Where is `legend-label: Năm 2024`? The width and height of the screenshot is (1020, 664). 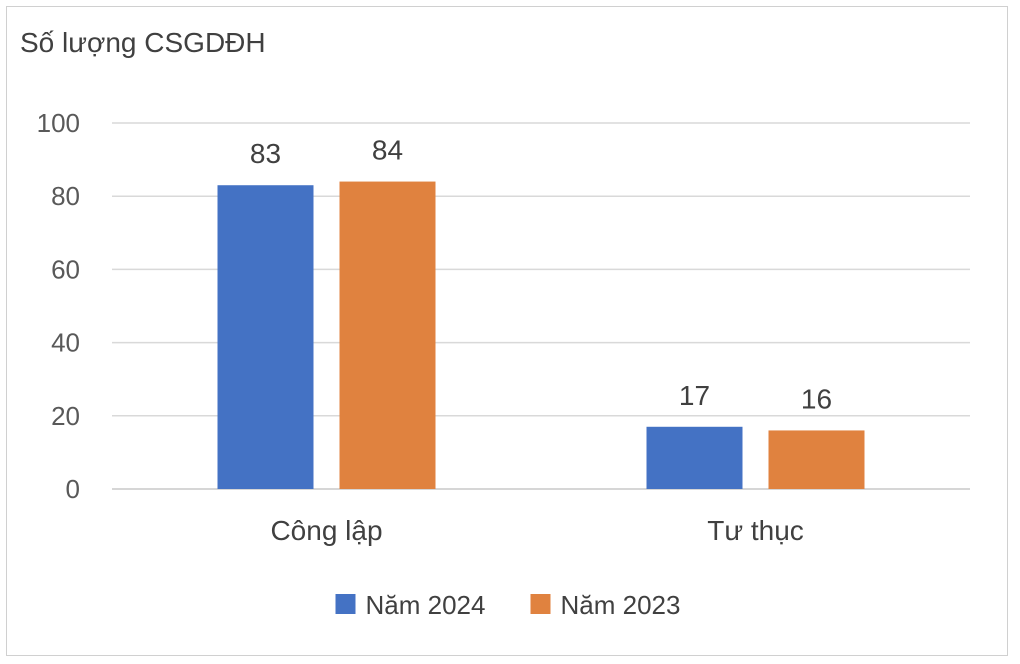
legend-label: Năm 2024 is located at coordinates (426, 605).